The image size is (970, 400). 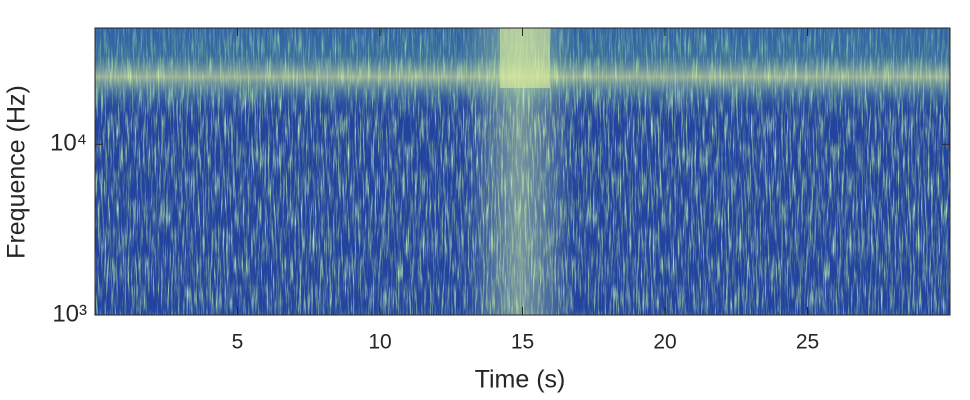 What do you see at coordinates (379, 342) in the screenshot?
I see `x-tick-label: 10` at bounding box center [379, 342].